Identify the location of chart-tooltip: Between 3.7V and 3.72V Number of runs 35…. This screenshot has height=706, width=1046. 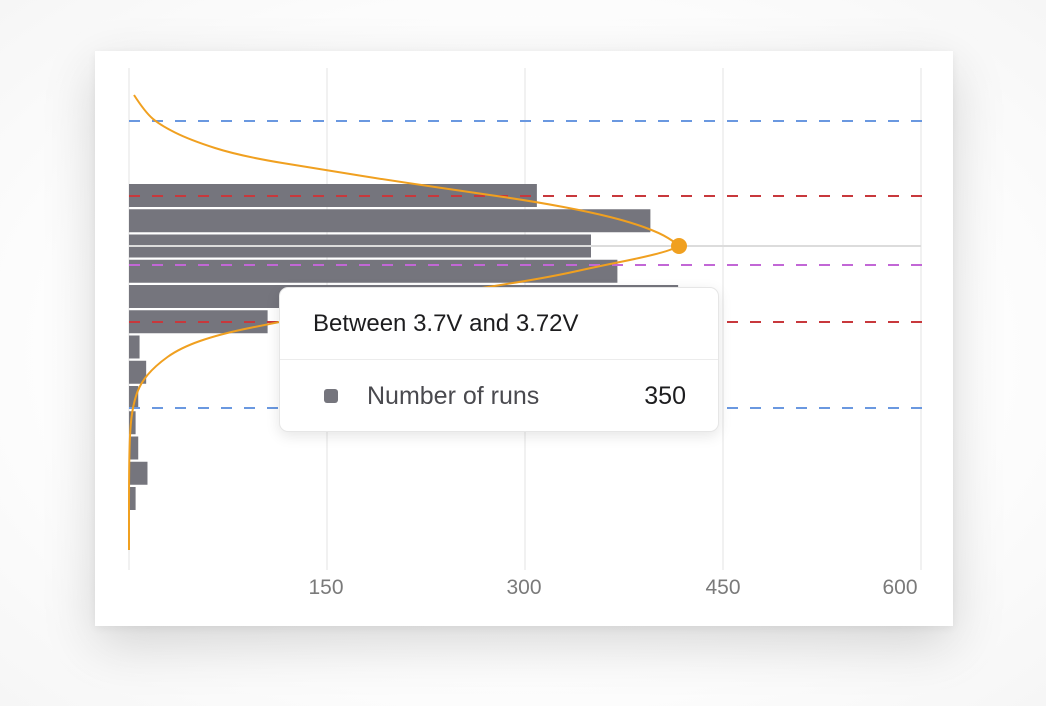
(499, 359).